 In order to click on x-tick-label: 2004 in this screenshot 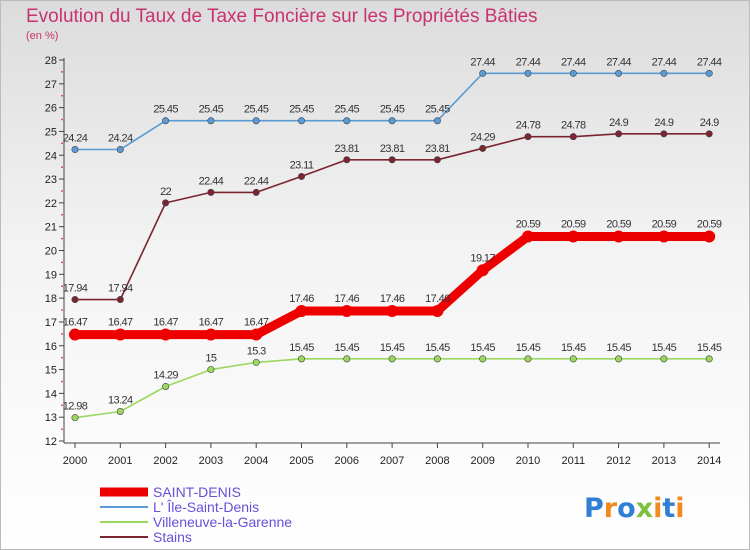, I will do `click(256, 461)`.